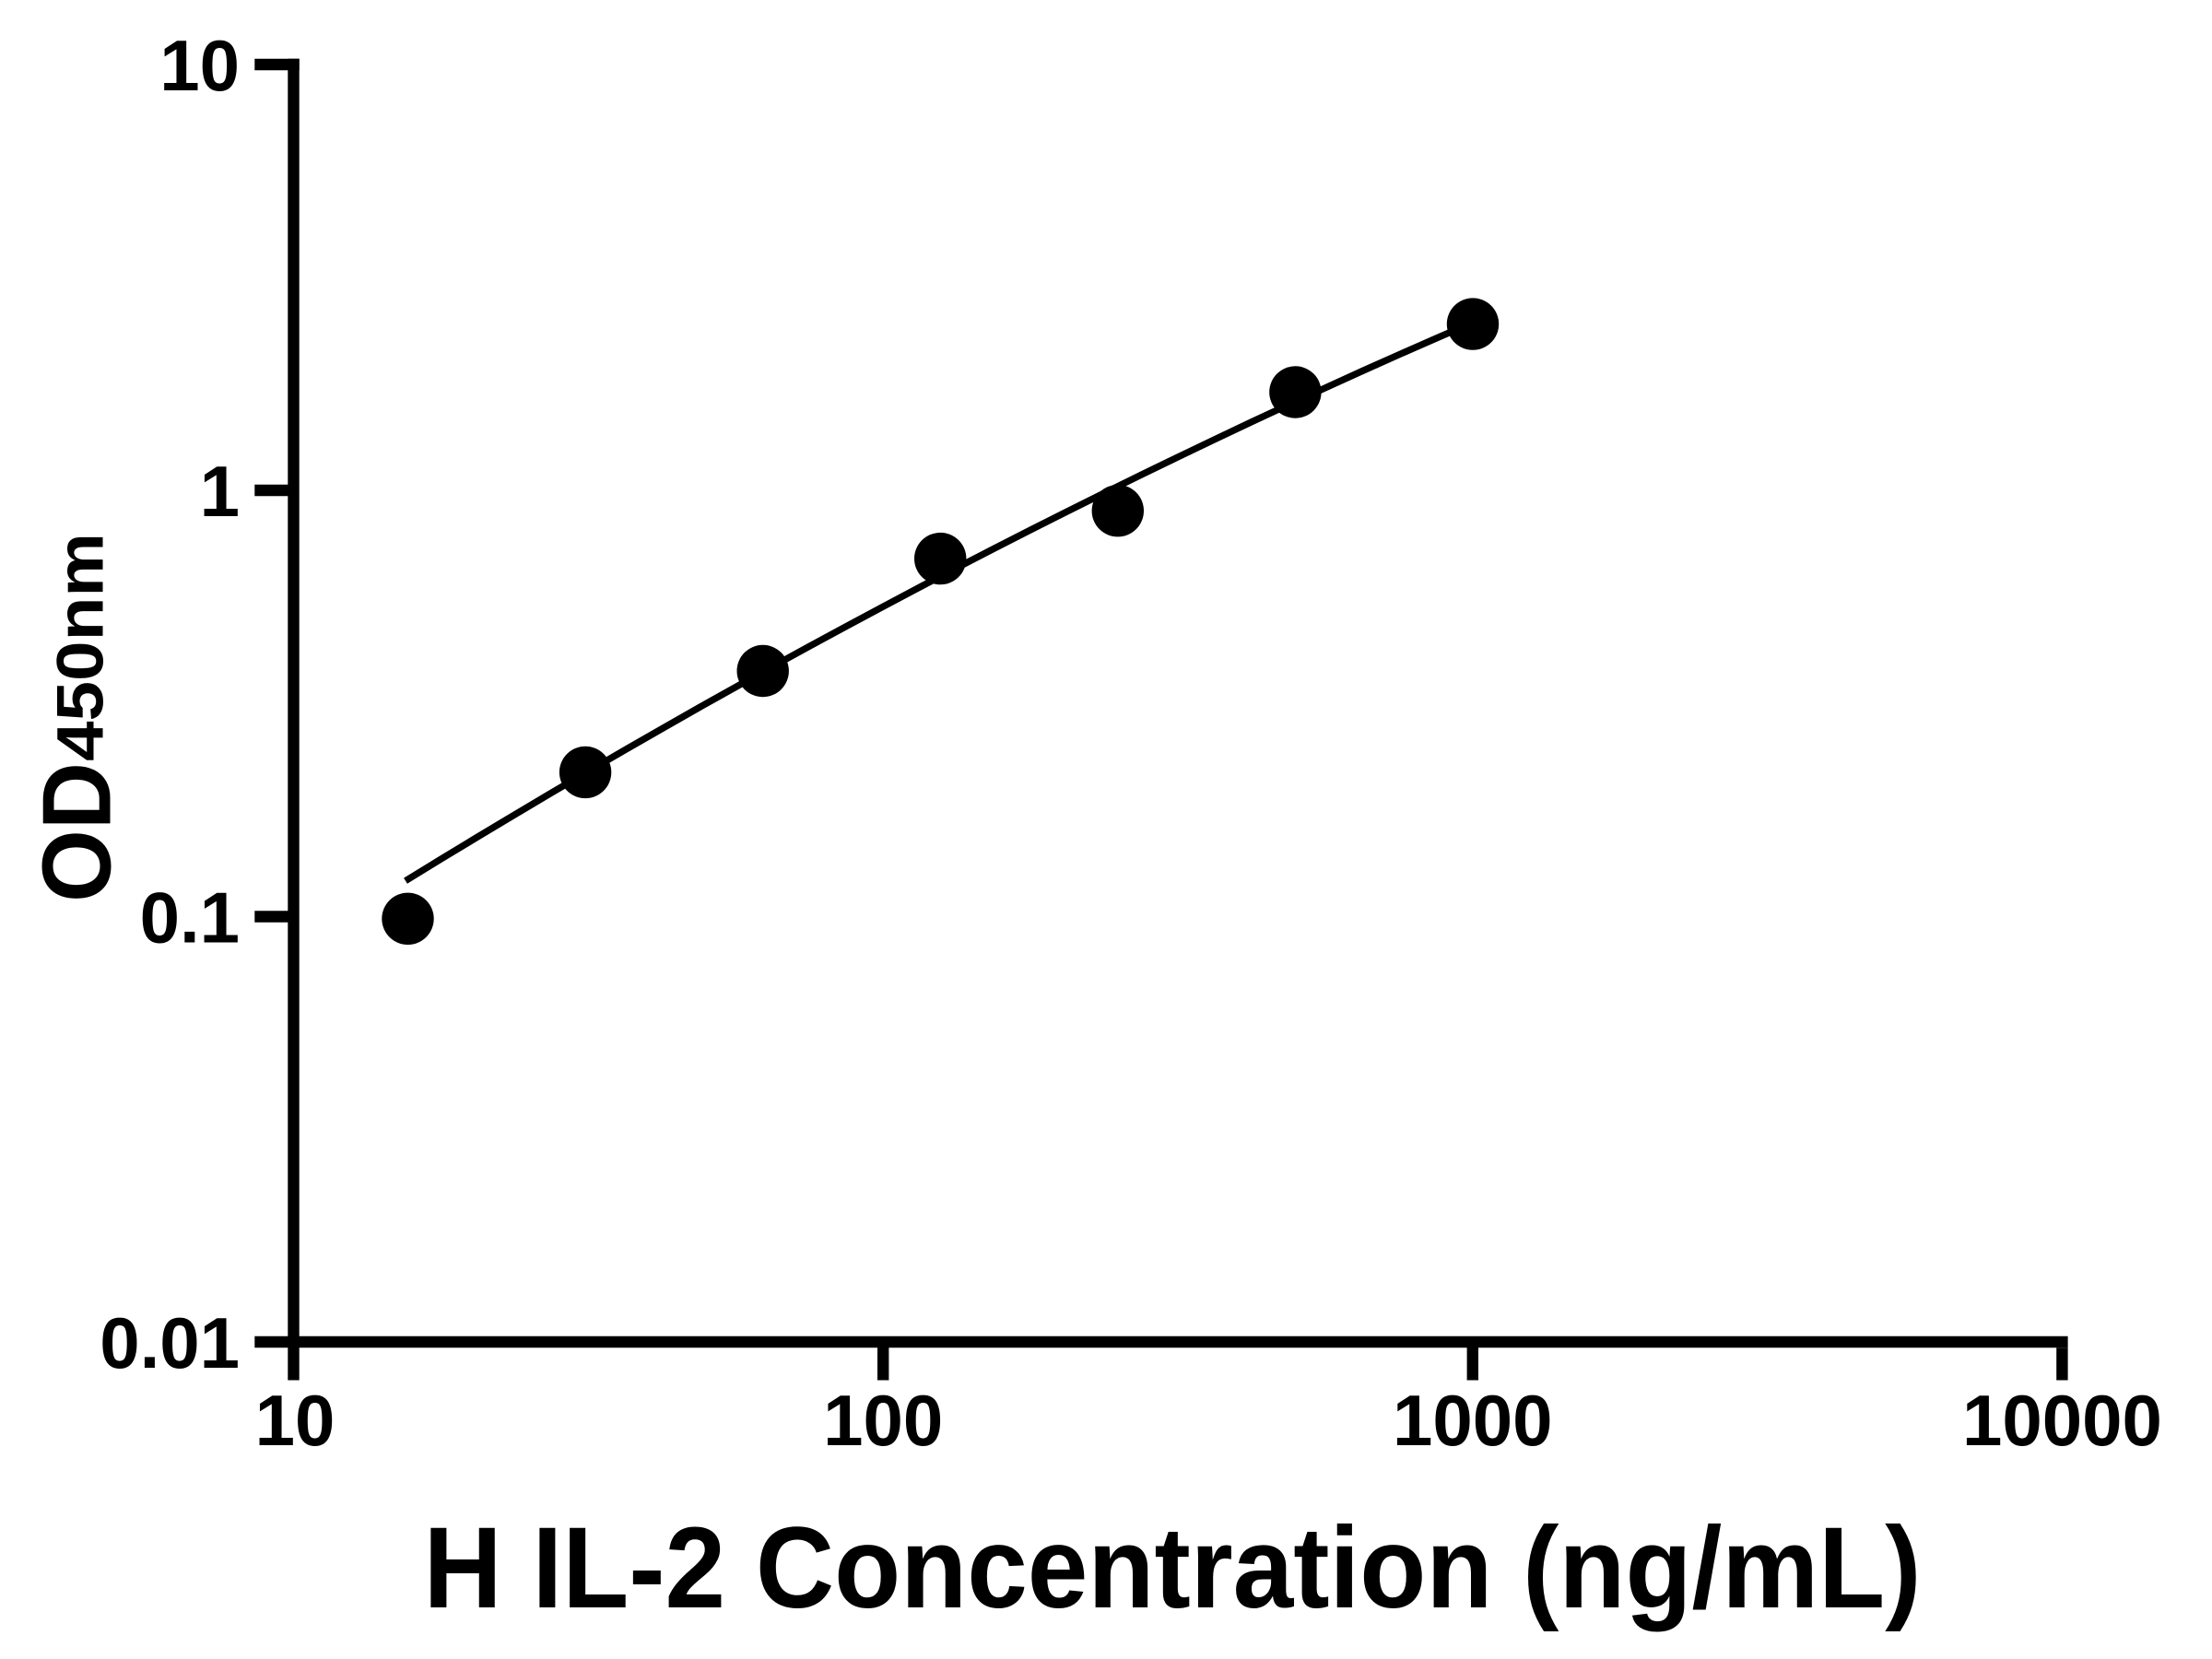  Describe the element at coordinates (2062, 1420) in the screenshot. I see `svg-text: 10000` at that location.